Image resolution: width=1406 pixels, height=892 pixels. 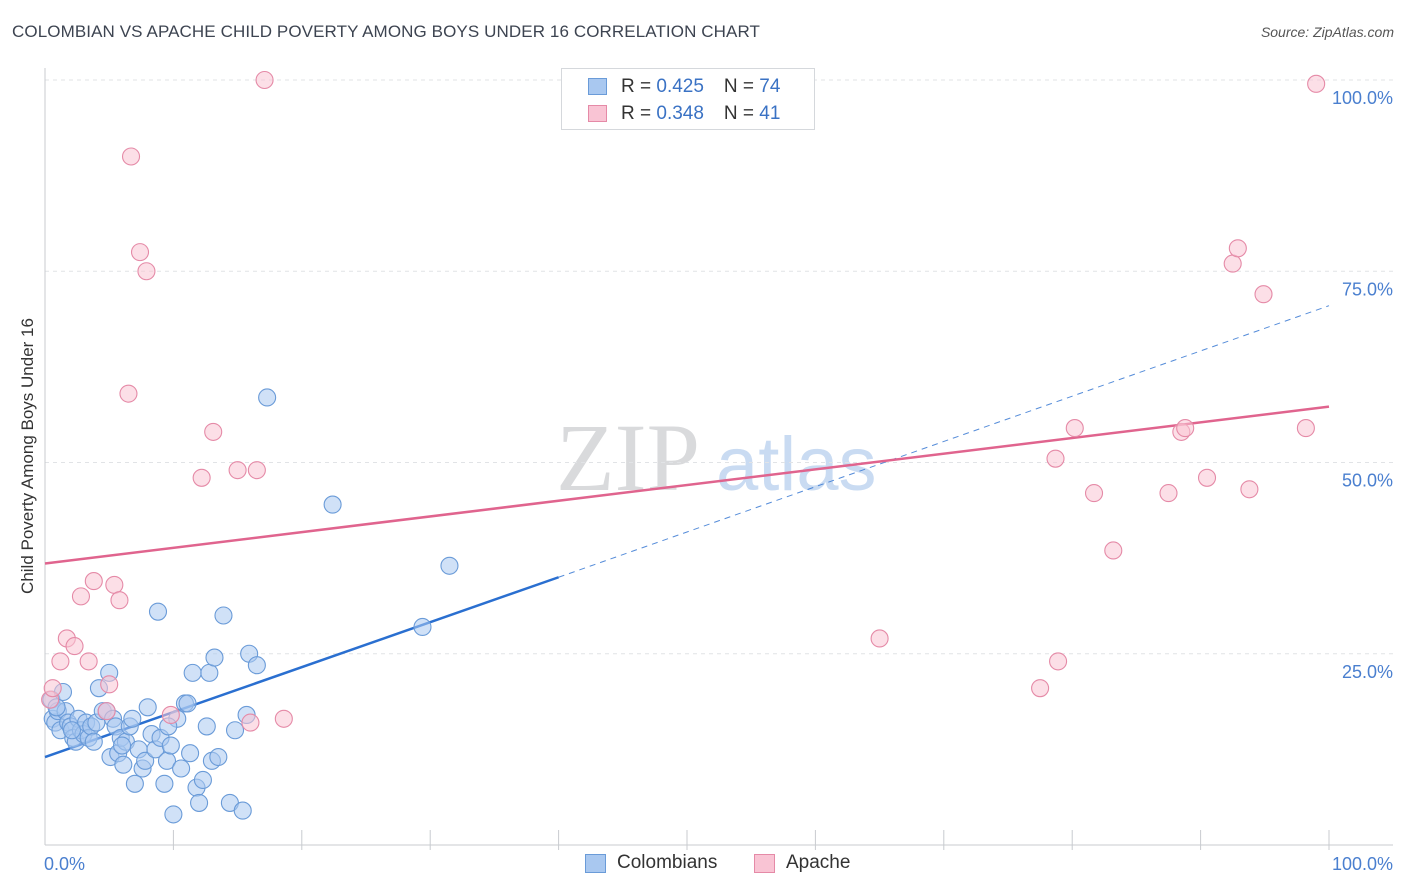 I want to click on x-tick-labels: 0.0% 100.0%, so click(x=718, y=864).